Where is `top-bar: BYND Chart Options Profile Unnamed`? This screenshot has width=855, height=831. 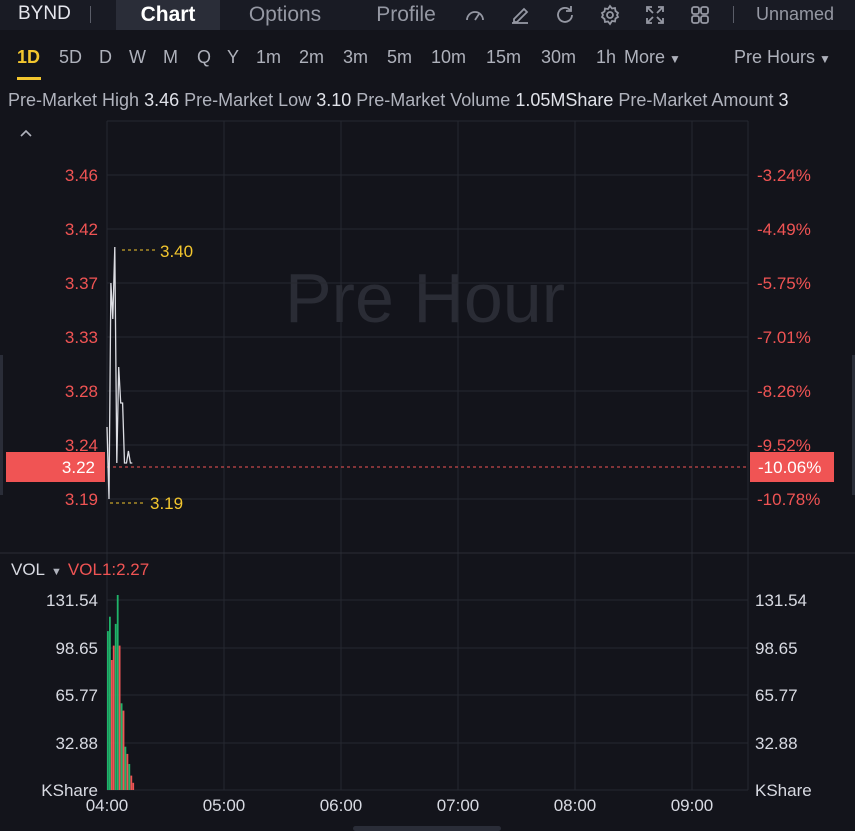
top-bar: BYND Chart Options Profile Unnamed is located at coordinates (427, 15).